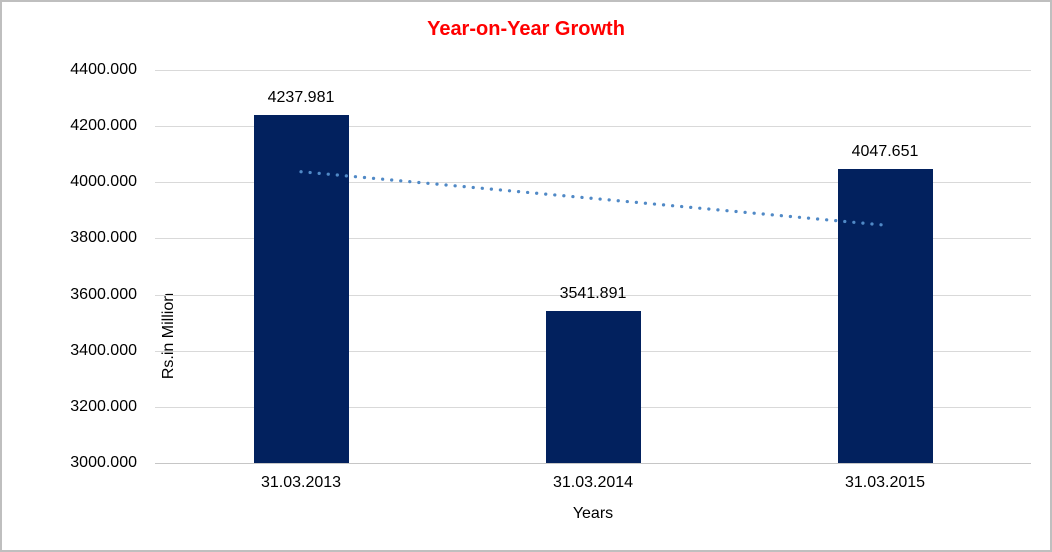 The height and width of the screenshot is (552, 1052). Describe the element at coordinates (103, 182) in the screenshot. I see `y-tick-label: 4000.000` at that location.